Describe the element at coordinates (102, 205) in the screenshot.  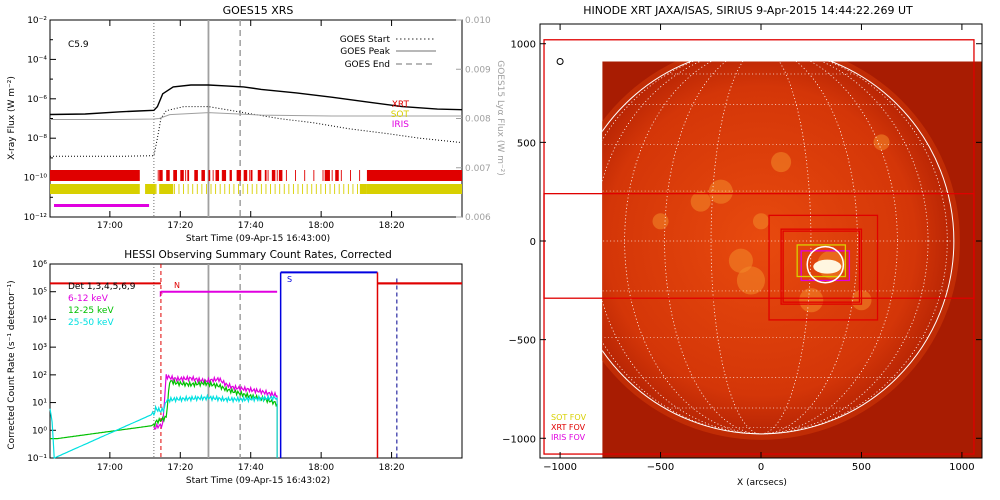
I see `iris-coverage` at that location.